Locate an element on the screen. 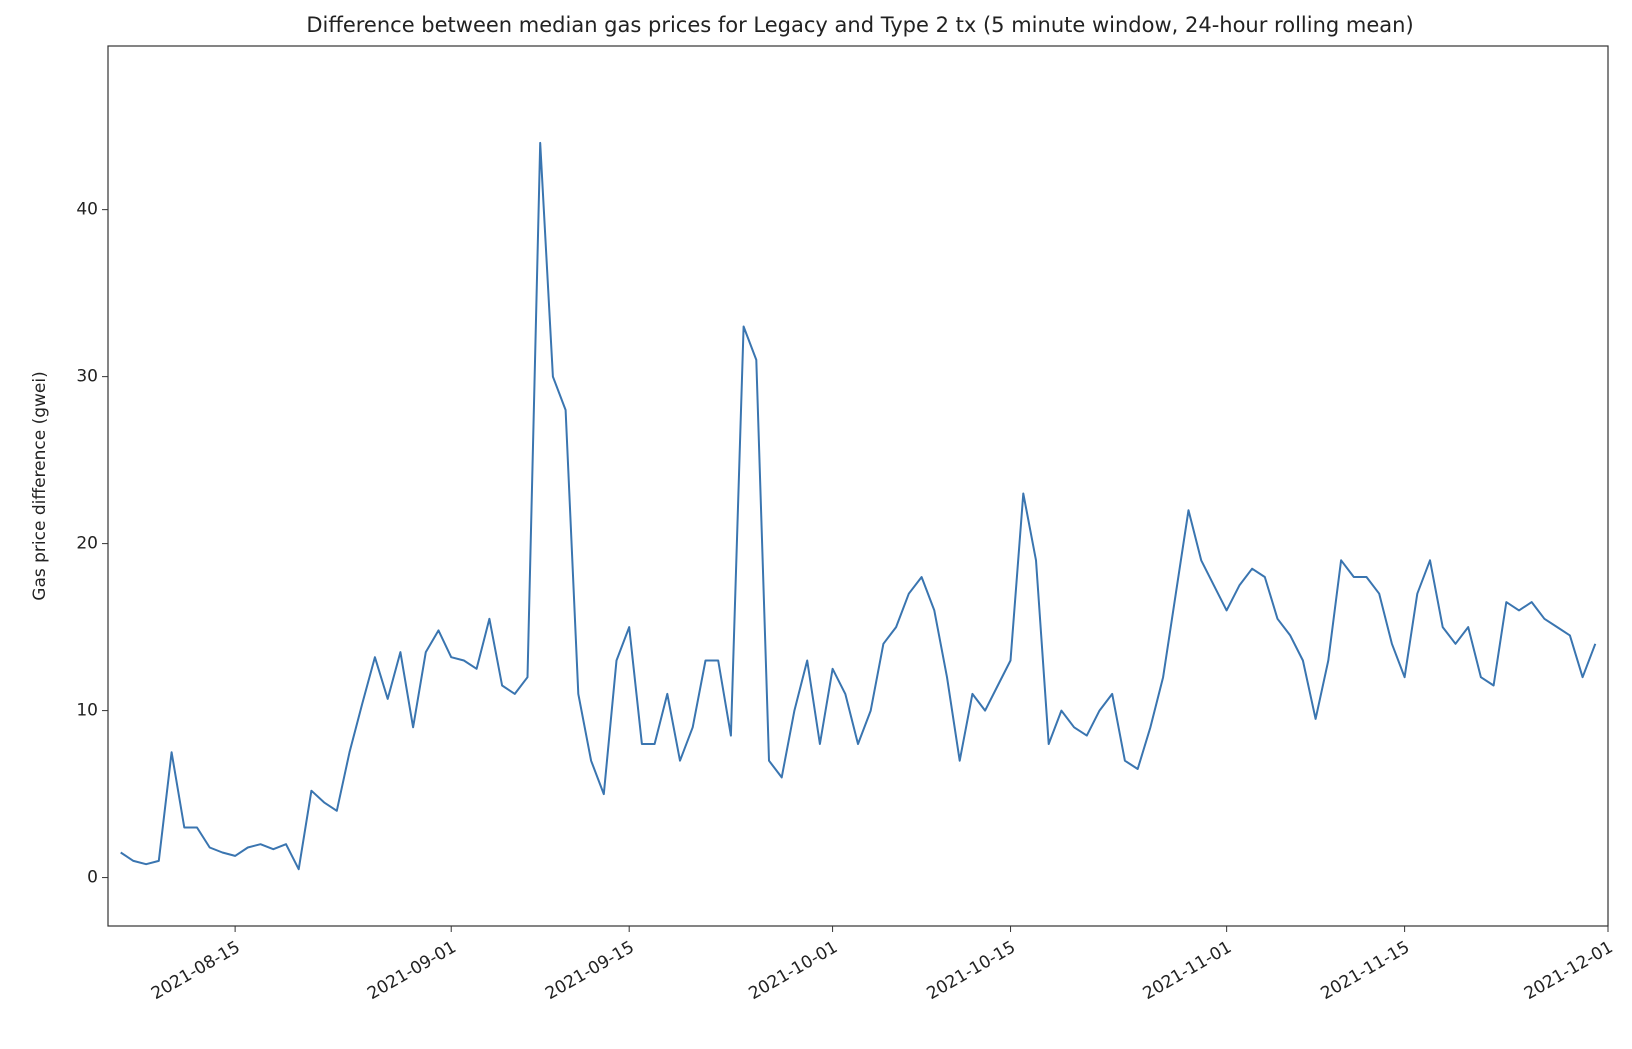 The width and height of the screenshot is (1632, 1049). x-tick-label: 2021-09-15 is located at coordinates (590, 970).